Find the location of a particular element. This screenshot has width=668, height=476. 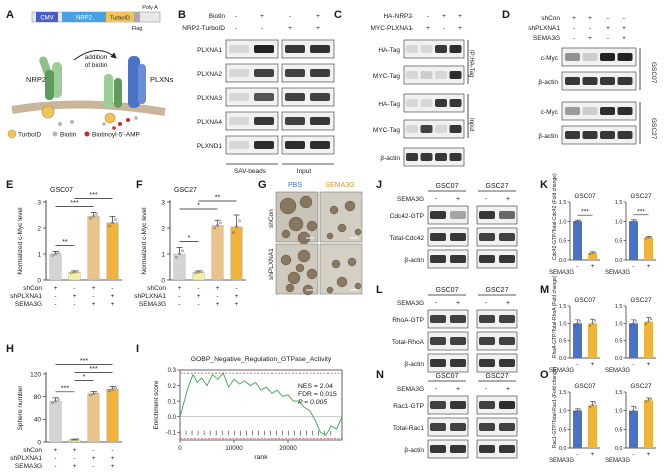

nrp2-gene is located at coordinates (84, 17).